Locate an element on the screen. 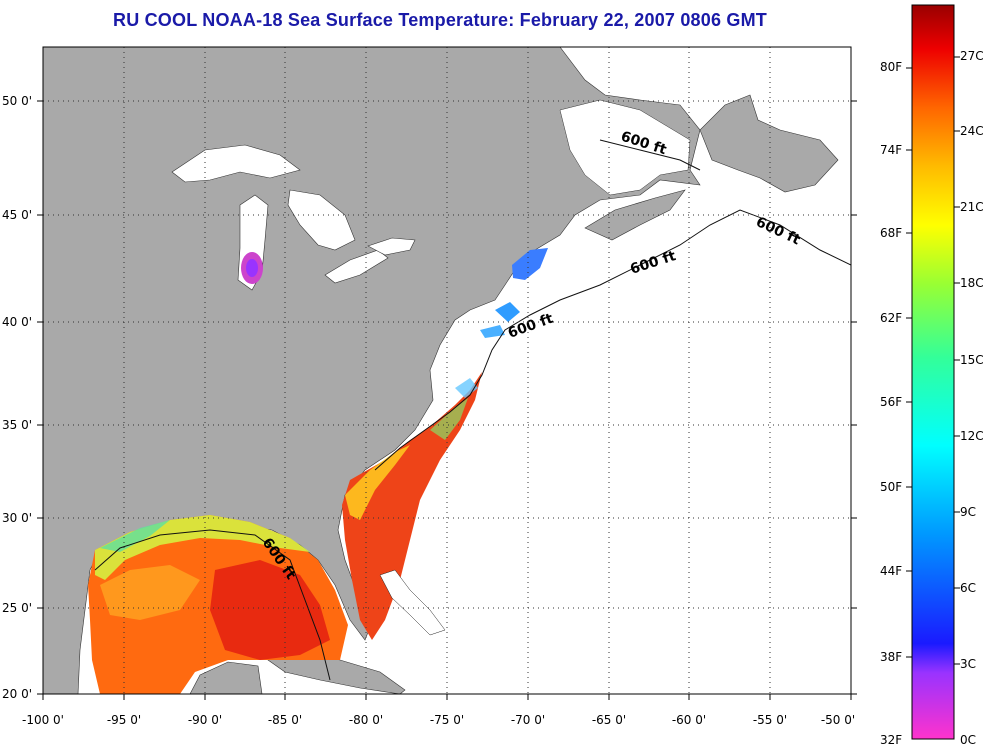 This screenshot has height=754, width=984. colorbar-c-label: 3C is located at coordinates (968, 664).